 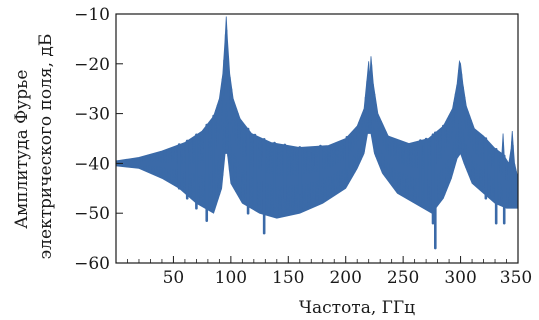 I want to click on x-tick-label: 150, so click(x=288, y=278).